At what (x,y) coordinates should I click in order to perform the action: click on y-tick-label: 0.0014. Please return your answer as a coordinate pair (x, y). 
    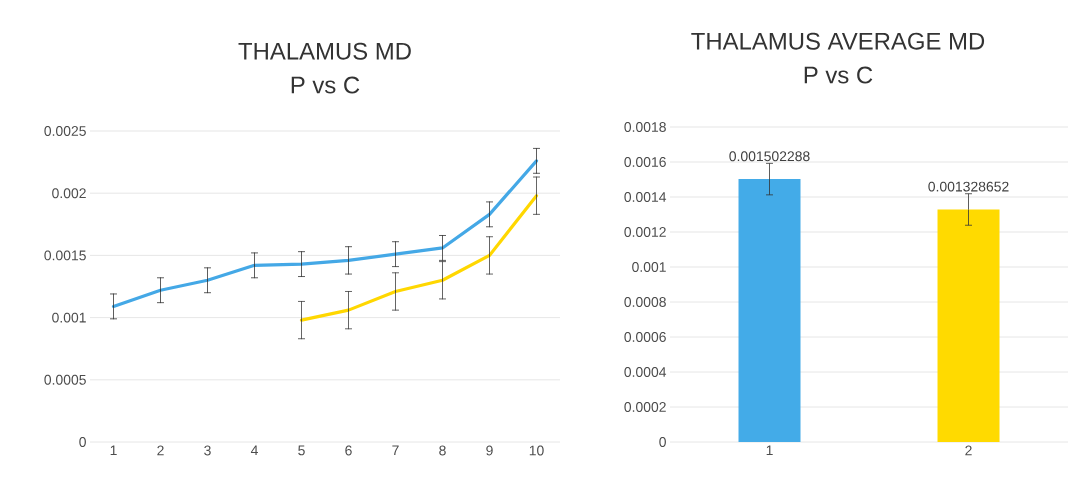
    Looking at the image, I should click on (645, 197).